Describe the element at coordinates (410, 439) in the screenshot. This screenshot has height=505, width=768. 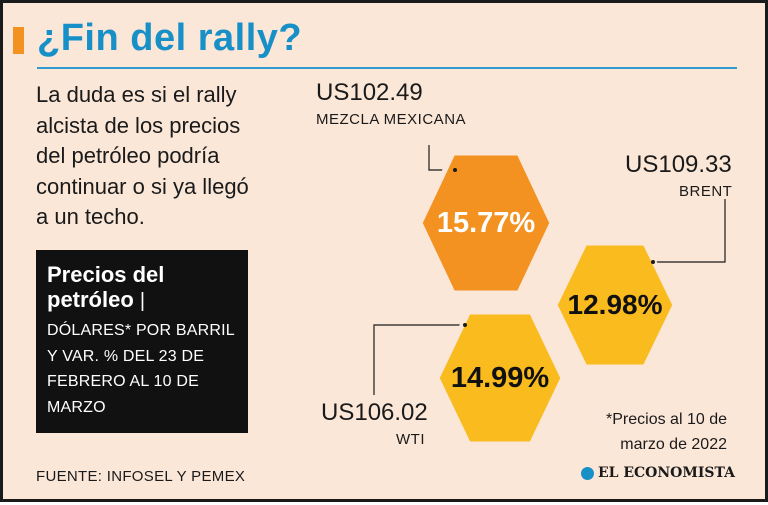
I see `category-label-wti: WTI` at that location.